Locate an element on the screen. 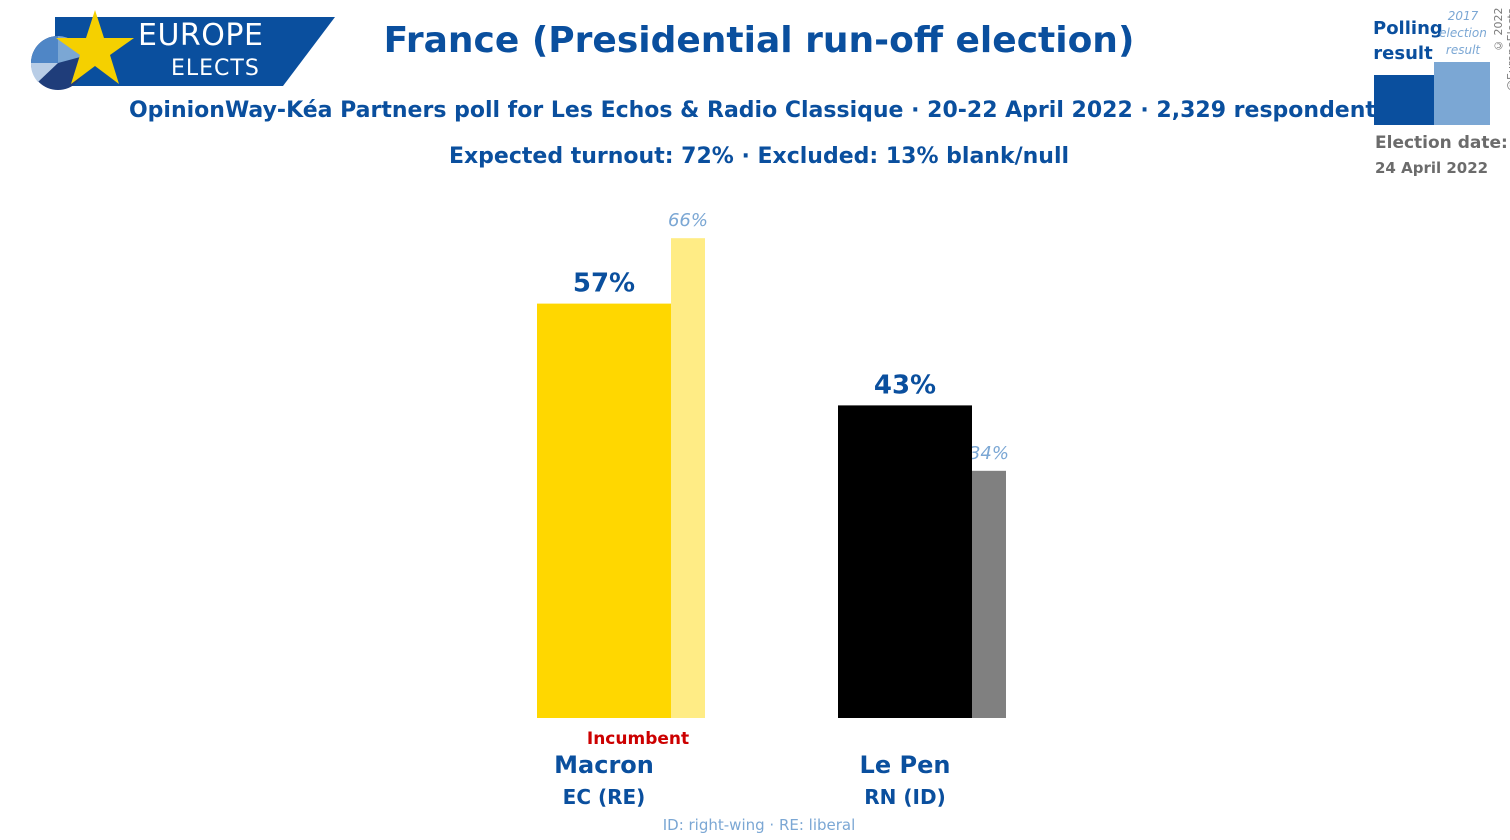 This screenshot has height=840, width=1510. star-icon is located at coordinates (95, 47).